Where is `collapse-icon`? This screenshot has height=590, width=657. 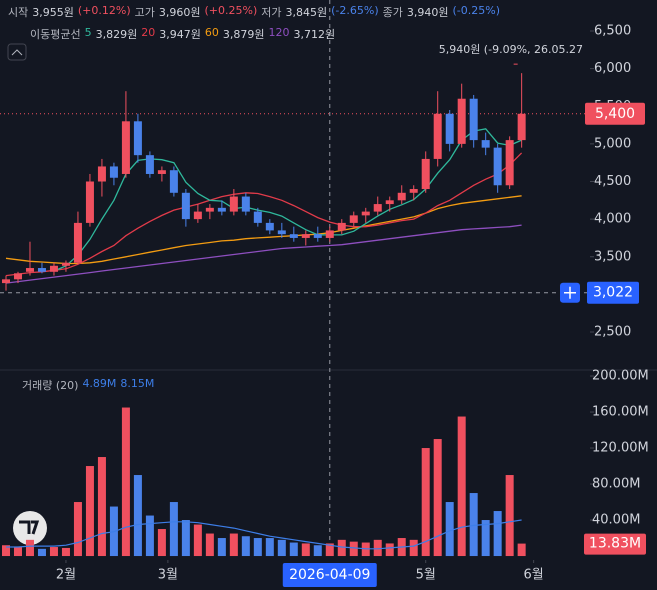
collapse-icon is located at coordinates (17, 52).